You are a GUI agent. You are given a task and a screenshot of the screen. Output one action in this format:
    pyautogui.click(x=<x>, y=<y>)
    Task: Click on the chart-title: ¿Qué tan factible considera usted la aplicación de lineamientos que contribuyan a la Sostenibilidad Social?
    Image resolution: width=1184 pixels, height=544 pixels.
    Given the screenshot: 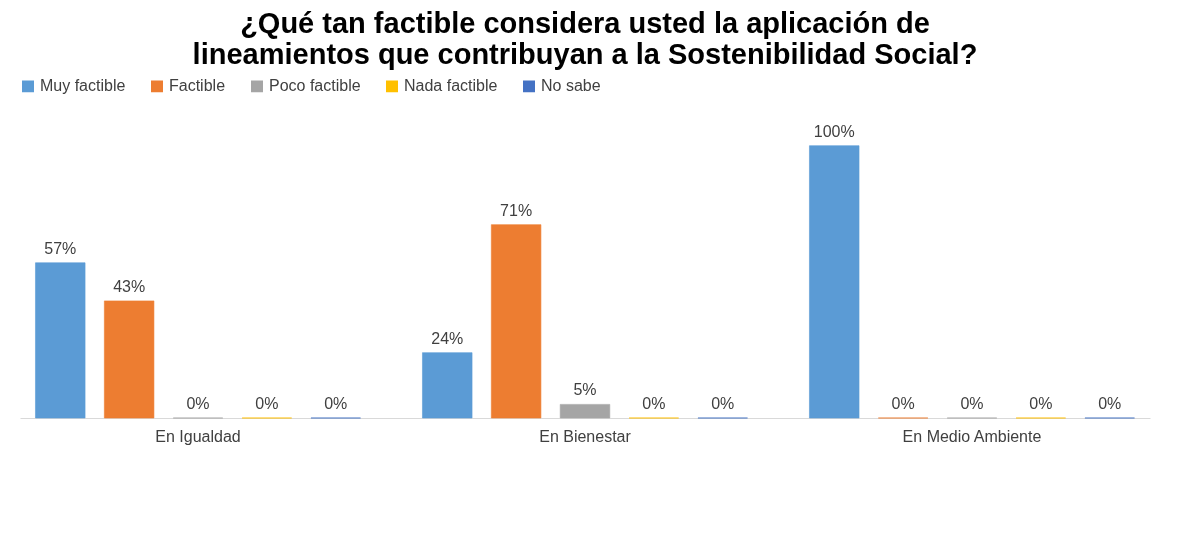 What is the action you would take?
    pyautogui.click(x=585, y=38)
    